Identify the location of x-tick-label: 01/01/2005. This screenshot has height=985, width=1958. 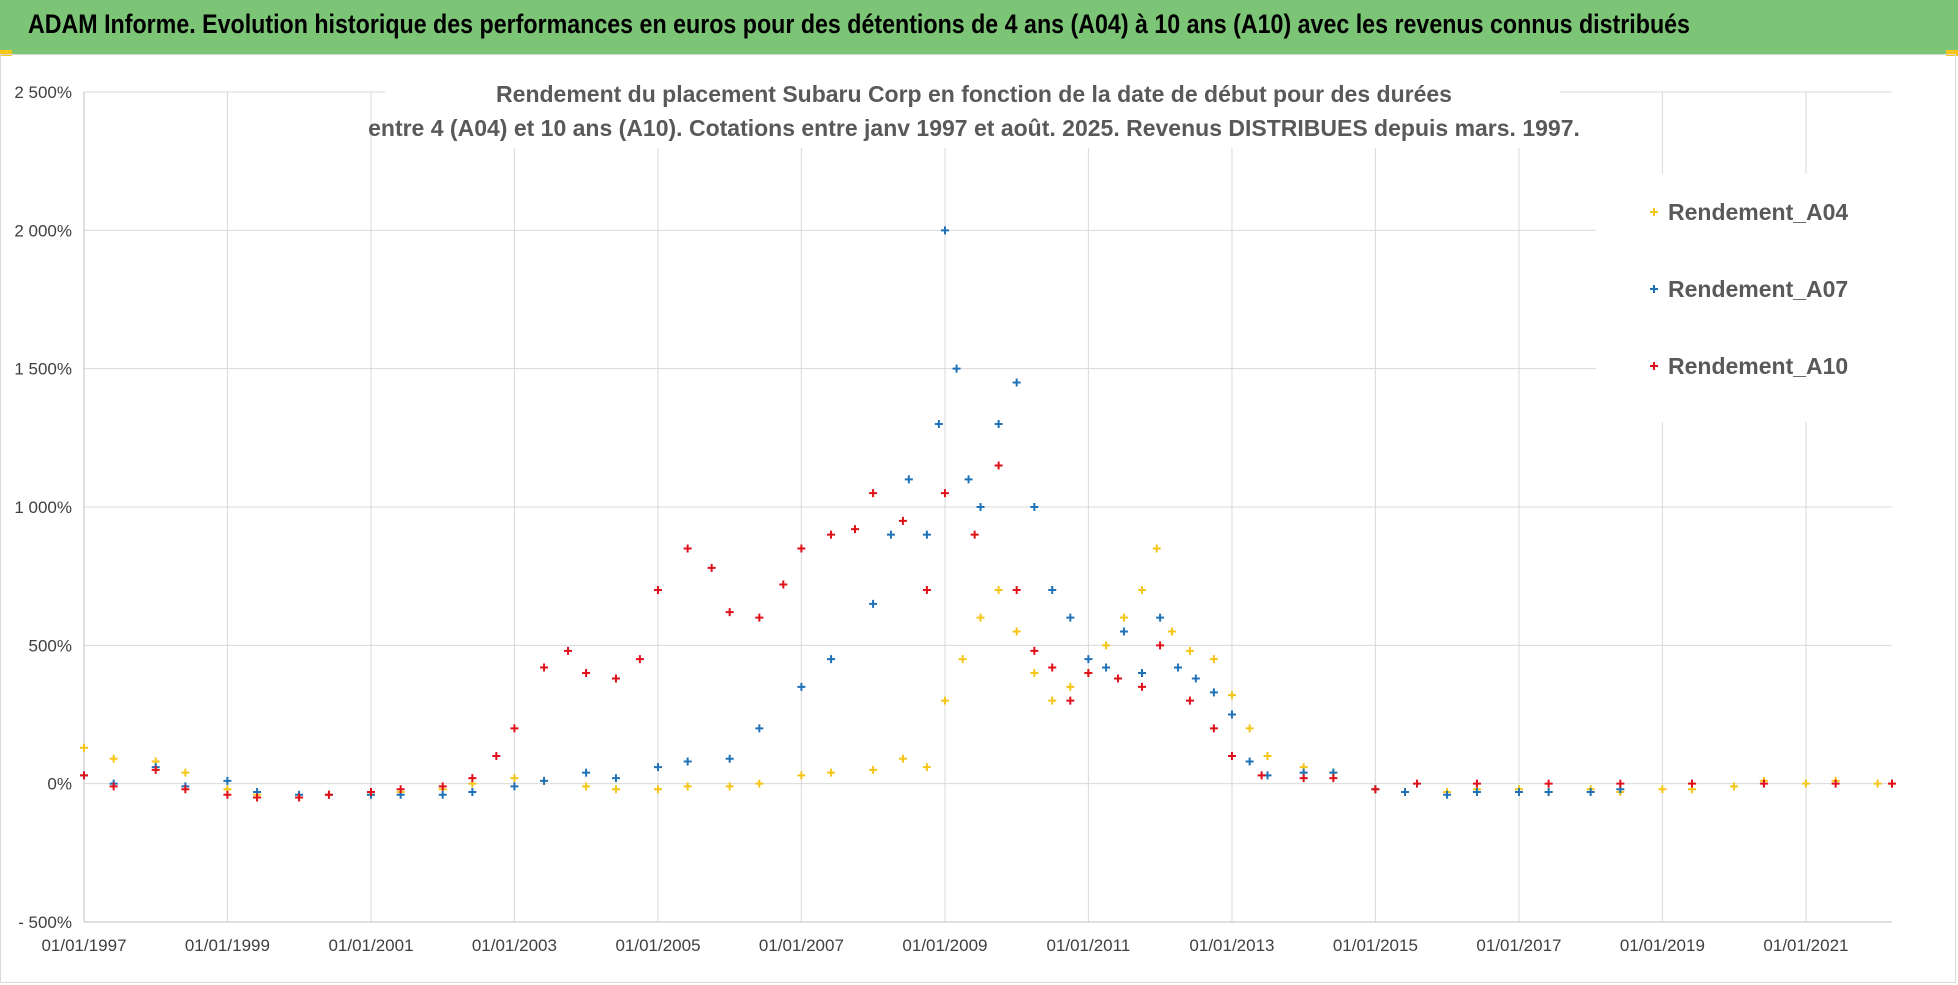
(657, 945).